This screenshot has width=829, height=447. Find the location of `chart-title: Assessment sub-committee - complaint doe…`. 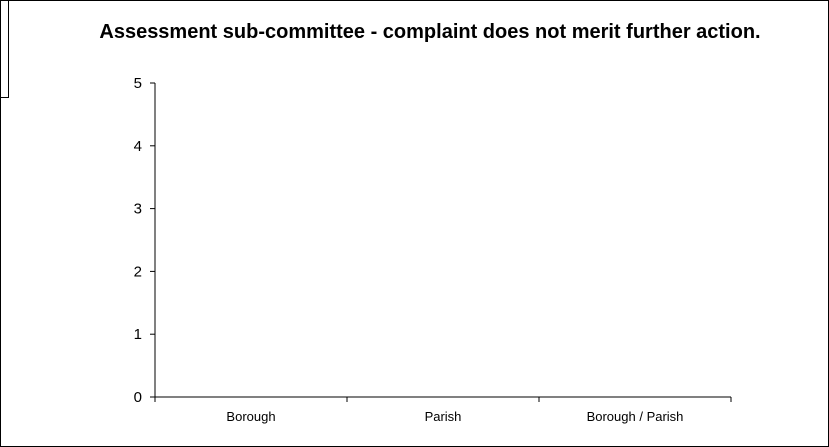

chart-title: Assessment sub-committee - complaint doe… is located at coordinates (430, 32).